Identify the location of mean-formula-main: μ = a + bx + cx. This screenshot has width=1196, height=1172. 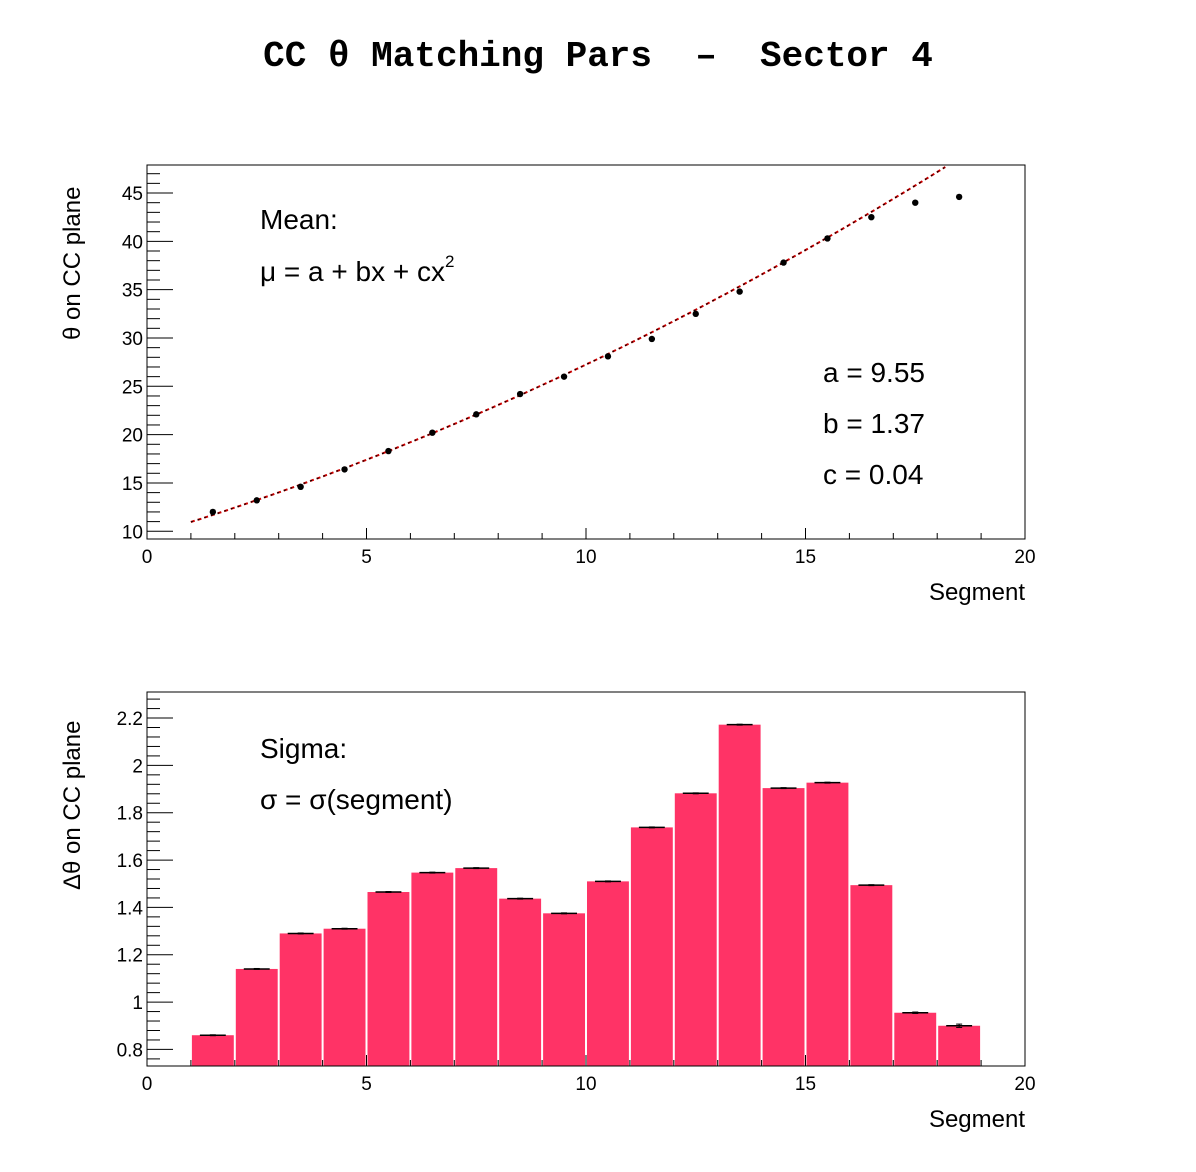
(352, 271).